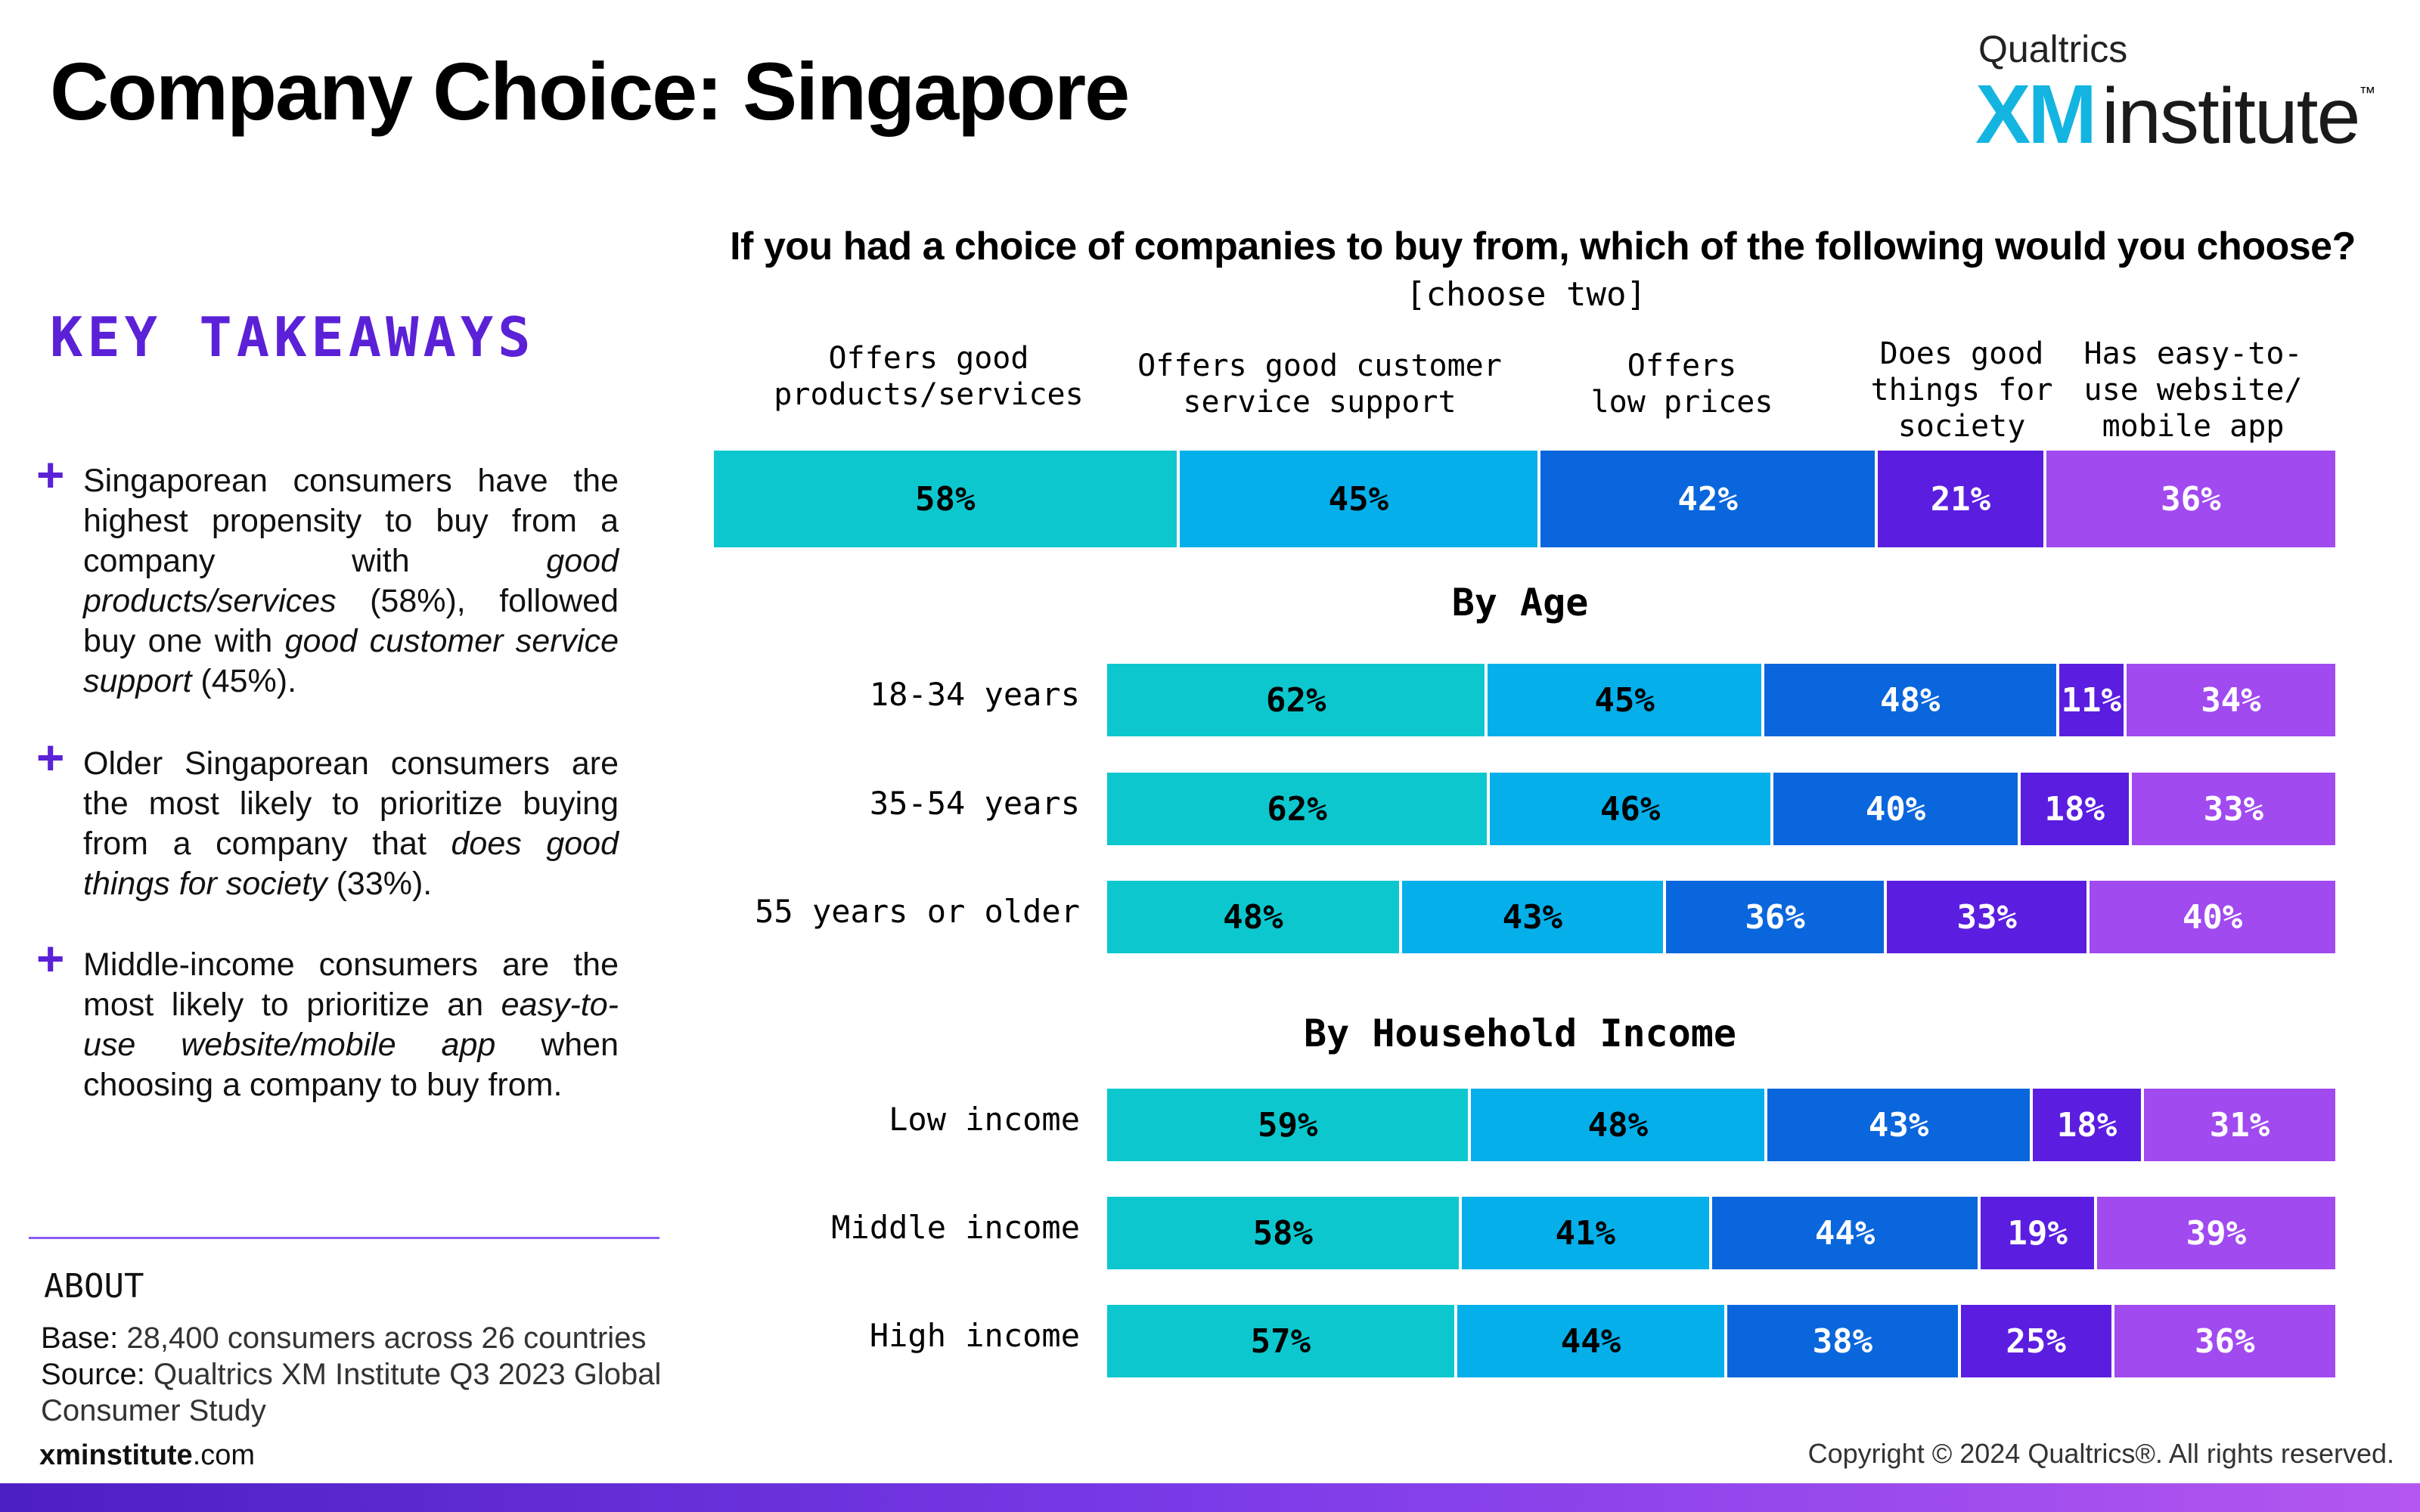 The height and width of the screenshot is (1512, 2420). What do you see at coordinates (80, 1338) in the screenshot?
I see `base-label: Base:` at bounding box center [80, 1338].